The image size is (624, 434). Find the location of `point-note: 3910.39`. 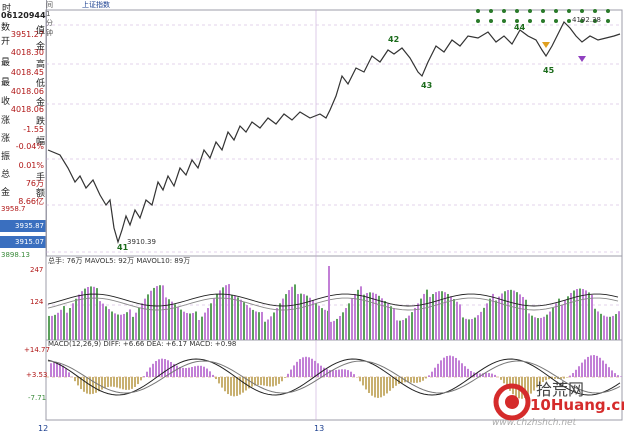

point-note: 3910.39 is located at coordinates (141, 242).